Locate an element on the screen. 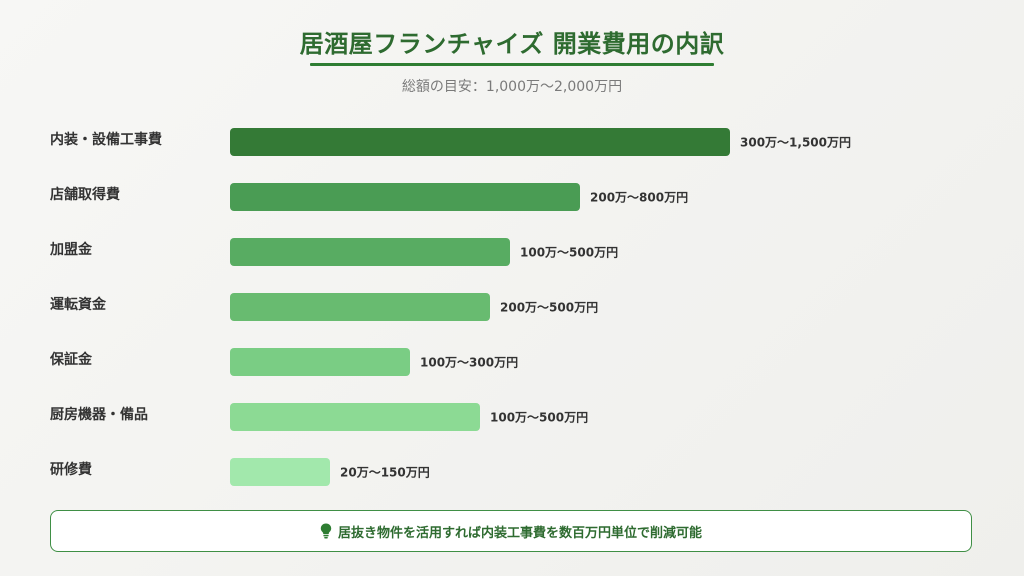 This screenshot has height=576, width=1024. tip-box: 居抜き物件を活用すれば内装工事費を数百万円単位で削減可能 is located at coordinates (511, 531).